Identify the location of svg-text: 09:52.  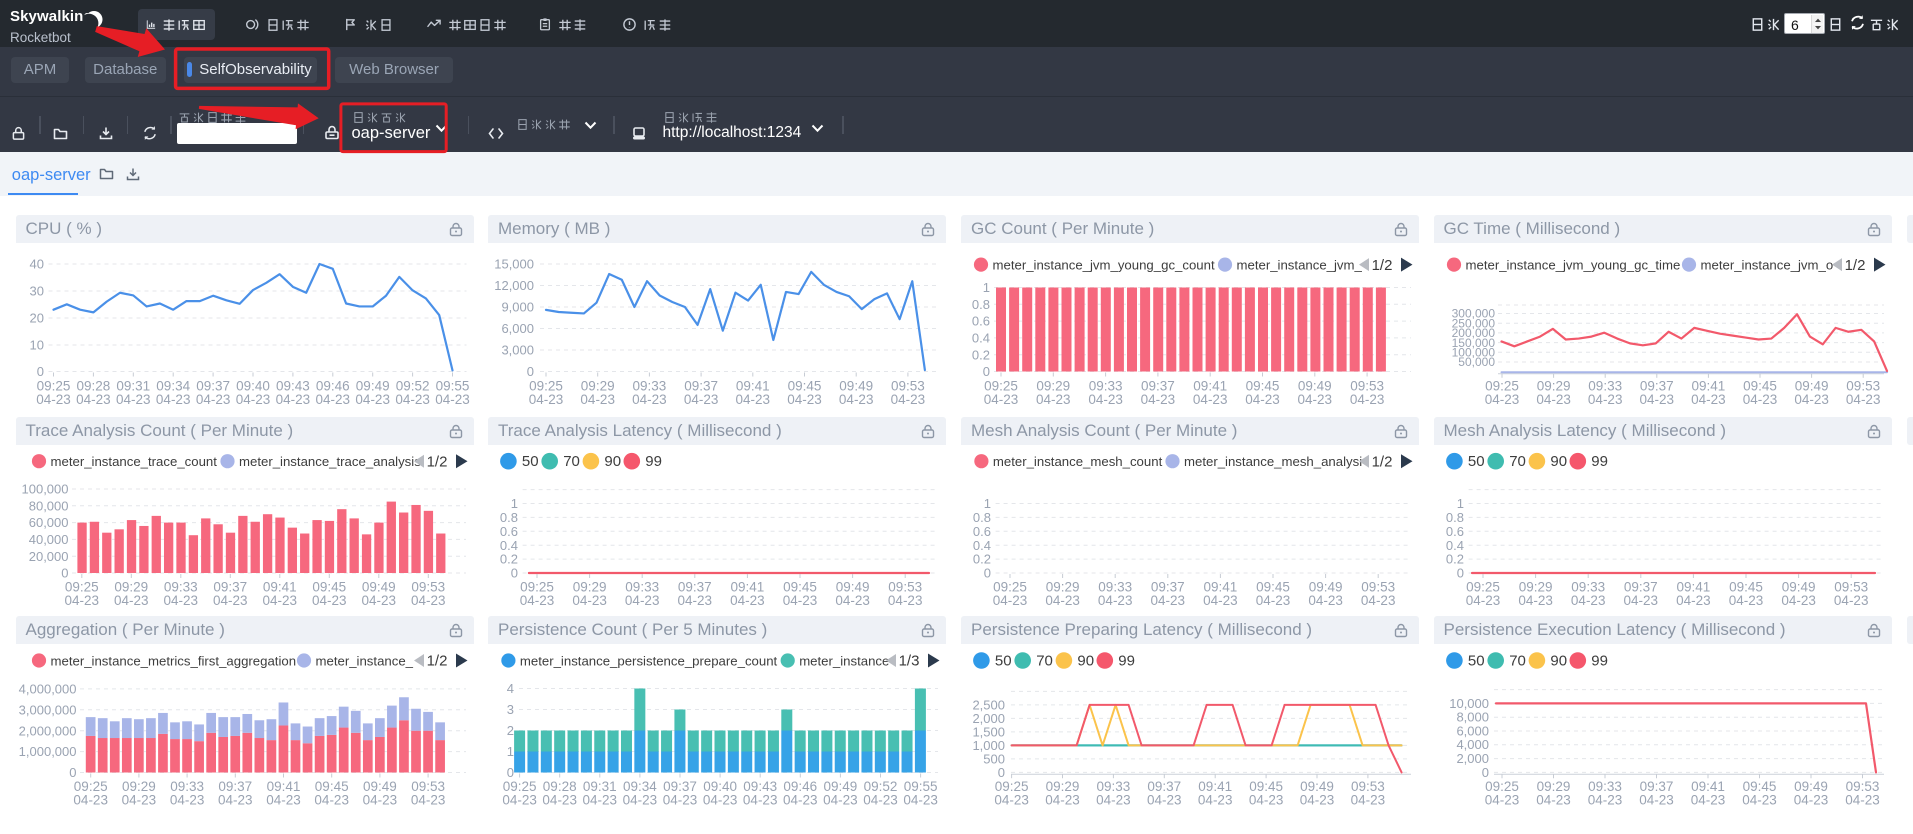
(412, 386).